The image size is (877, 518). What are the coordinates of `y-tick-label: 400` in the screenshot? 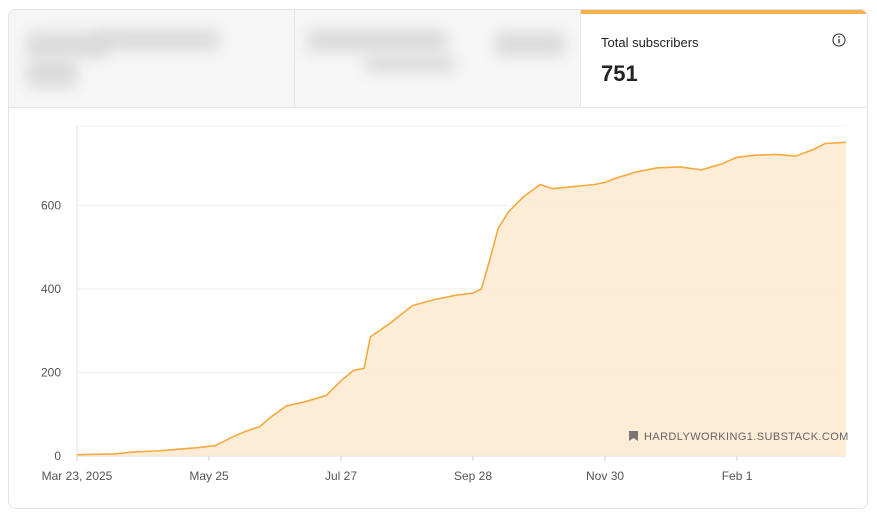 It's located at (51, 289).